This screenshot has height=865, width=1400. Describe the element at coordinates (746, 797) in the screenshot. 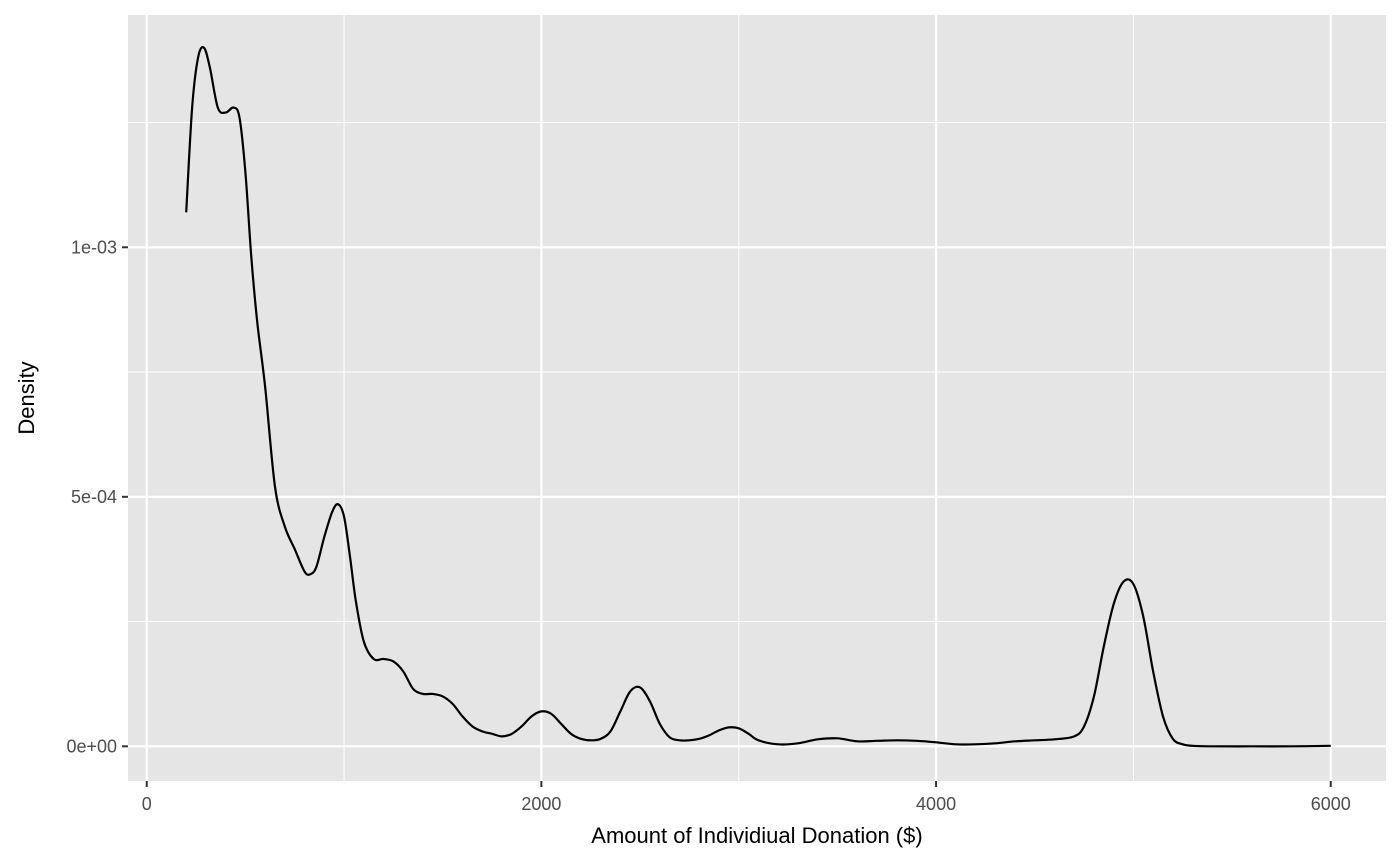

I see `x-axis: 0 2000 4000 6000` at that location.